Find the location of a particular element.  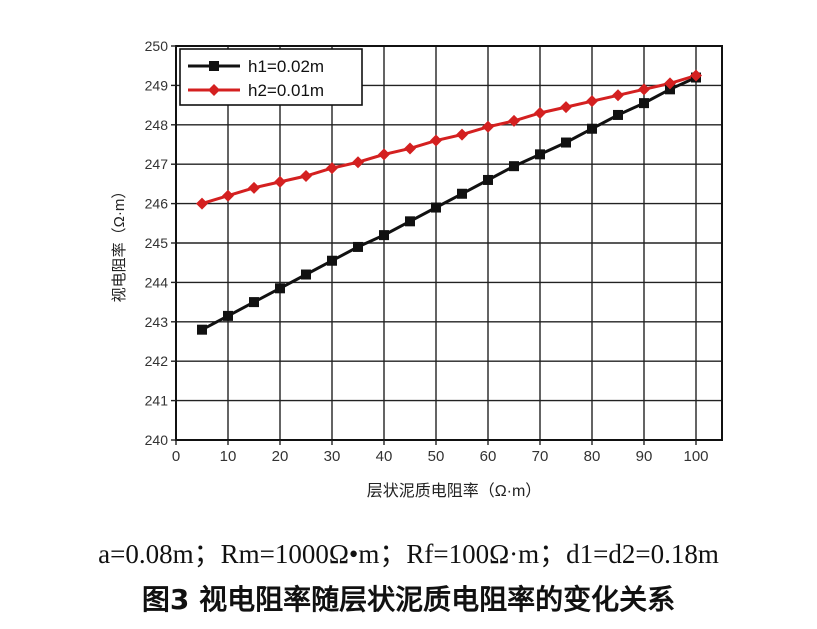

y-tick-label: 243 is located at coordinates (157, 322).